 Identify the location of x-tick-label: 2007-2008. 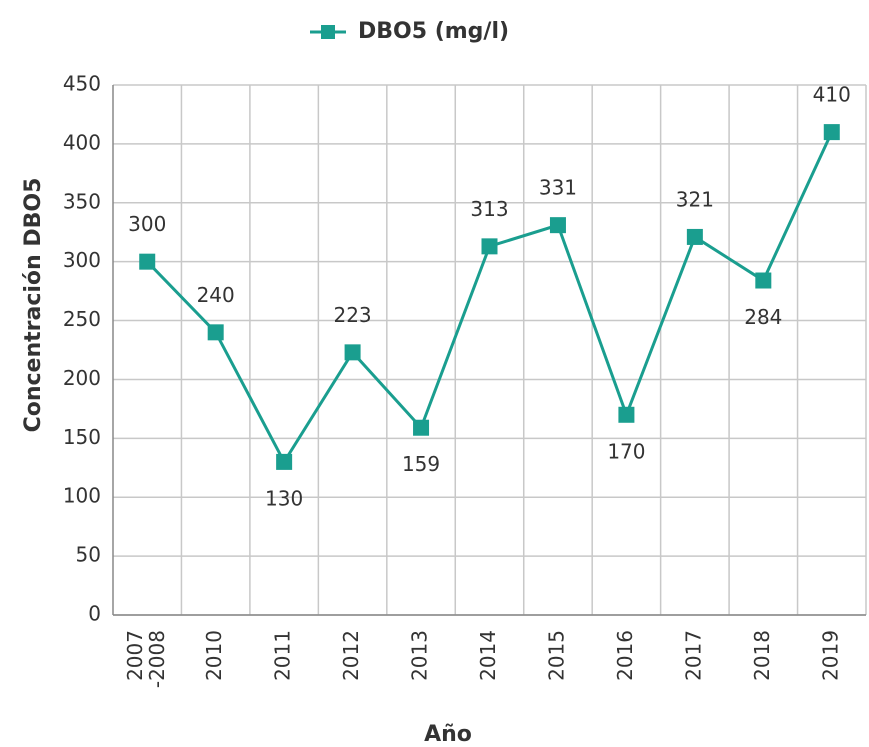
(146, 659).